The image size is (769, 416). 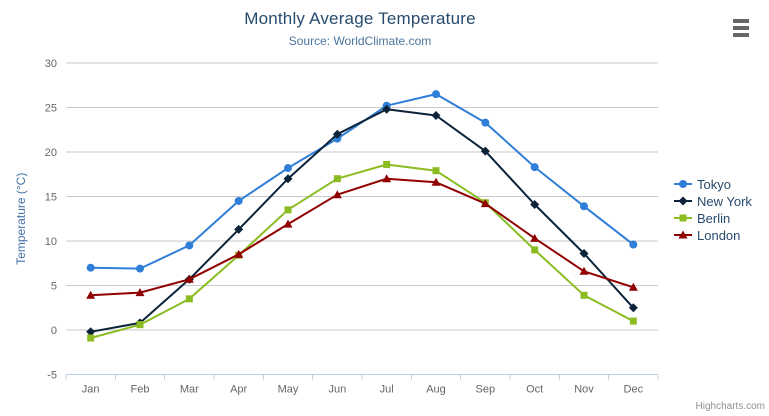 I want to click on legend-item-berlin: Berlin, so click(x=713, y=218).